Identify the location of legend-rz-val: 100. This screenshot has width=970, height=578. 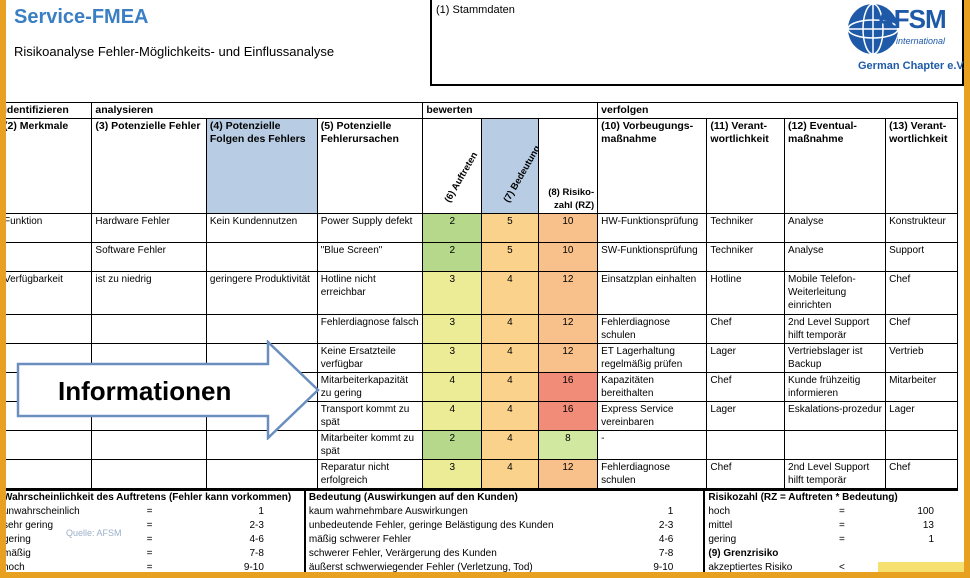
(925, 511).